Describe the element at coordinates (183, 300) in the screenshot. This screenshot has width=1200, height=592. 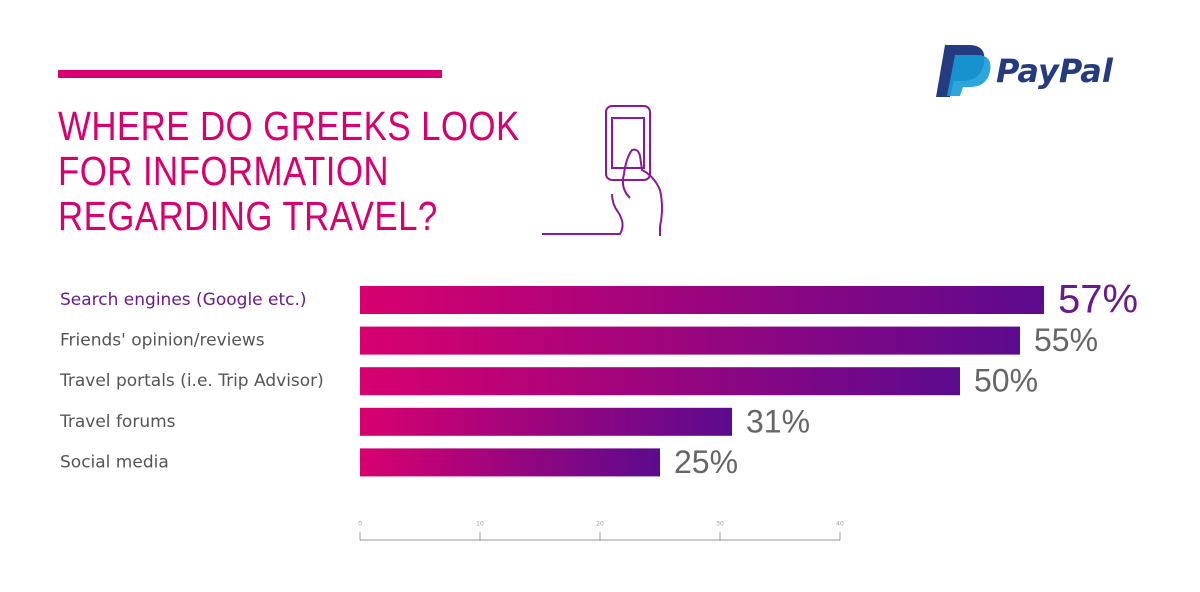
I see `category-label: Search engines (Google etc.)` at that location.